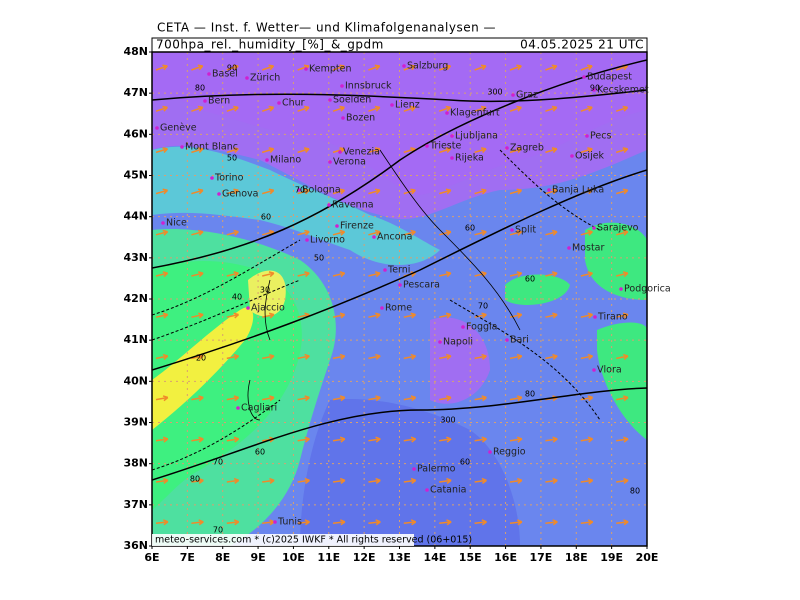  Describe the element at coordinates (399, 123) in the screenshot. I see `field-dry-inner` at that location.